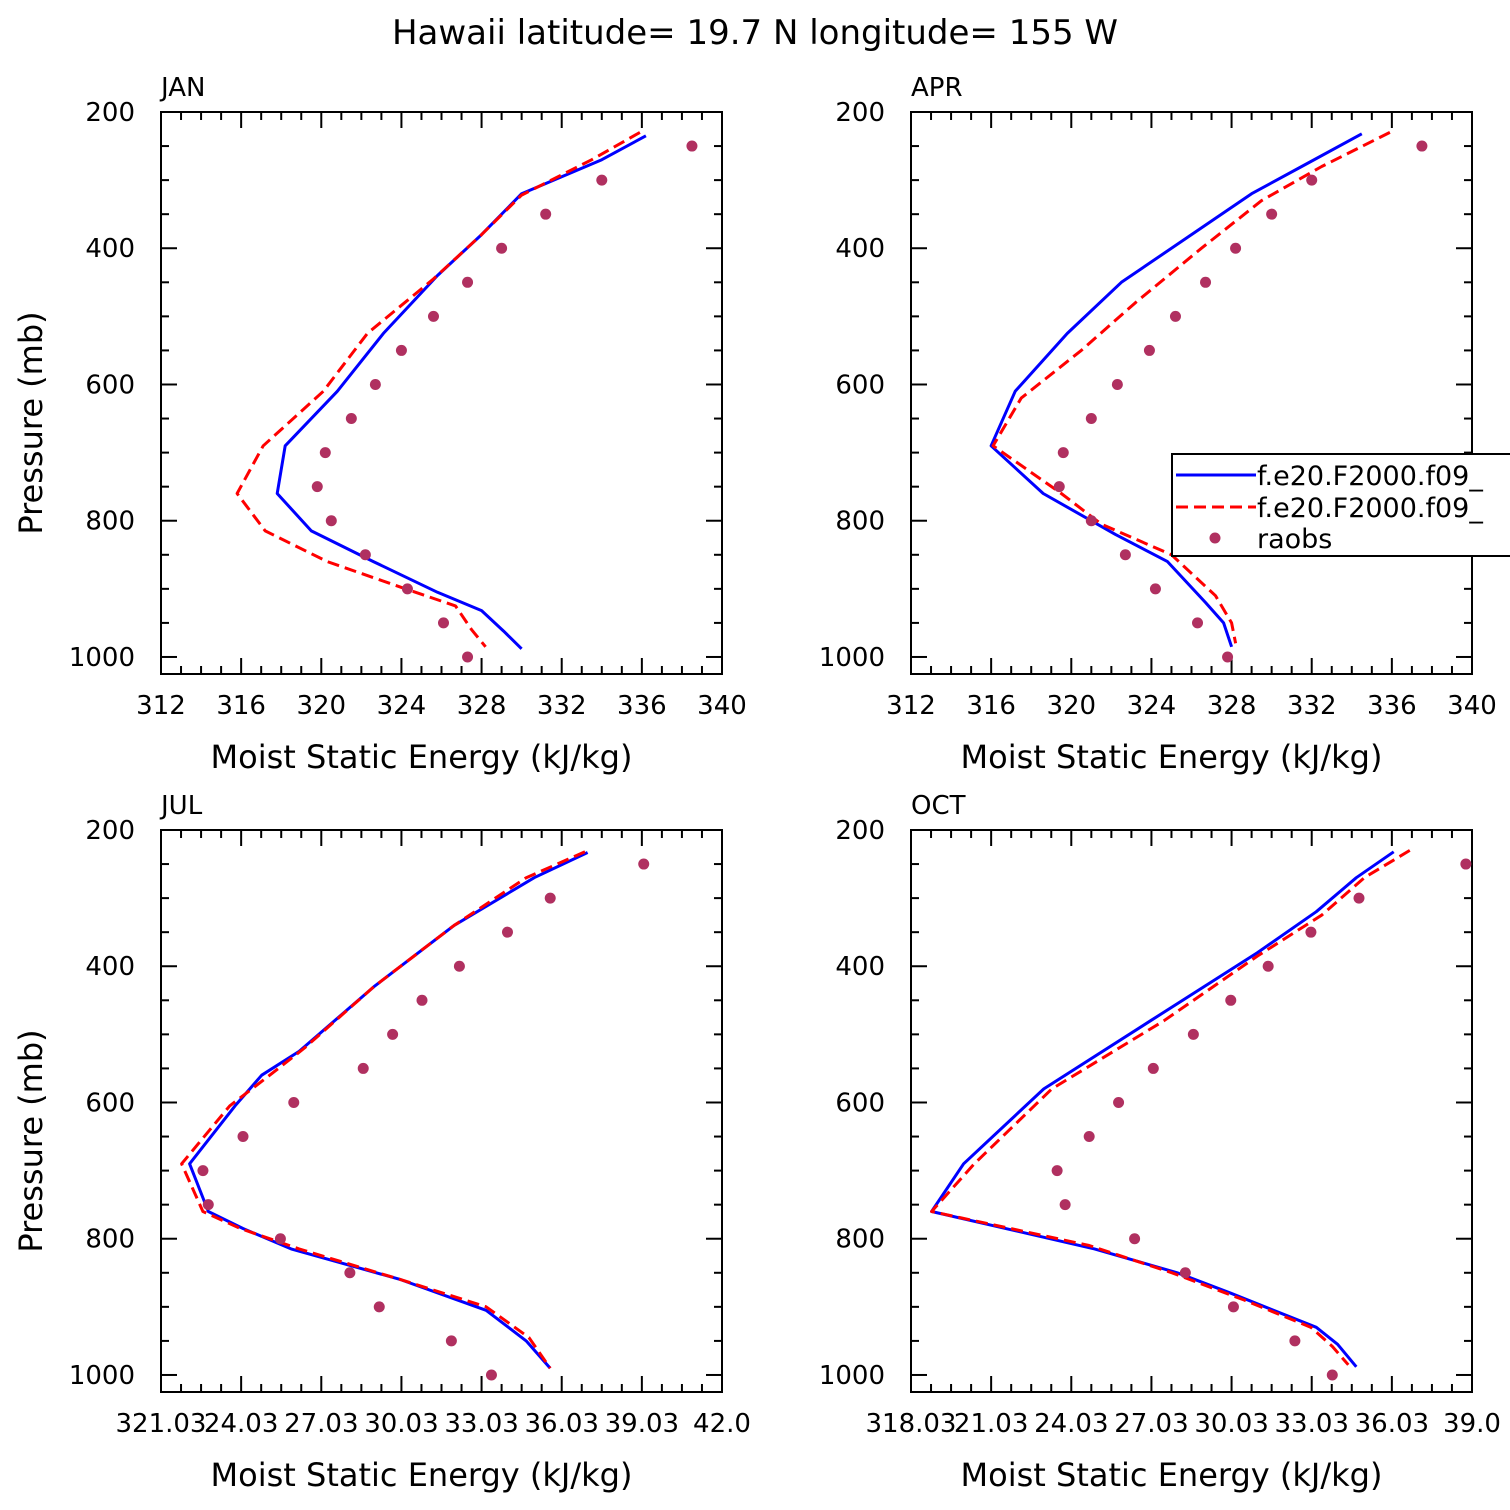  Describe the element at coordinates (937, 88) in the screenshot. I see `panel-title: APR` at that location.